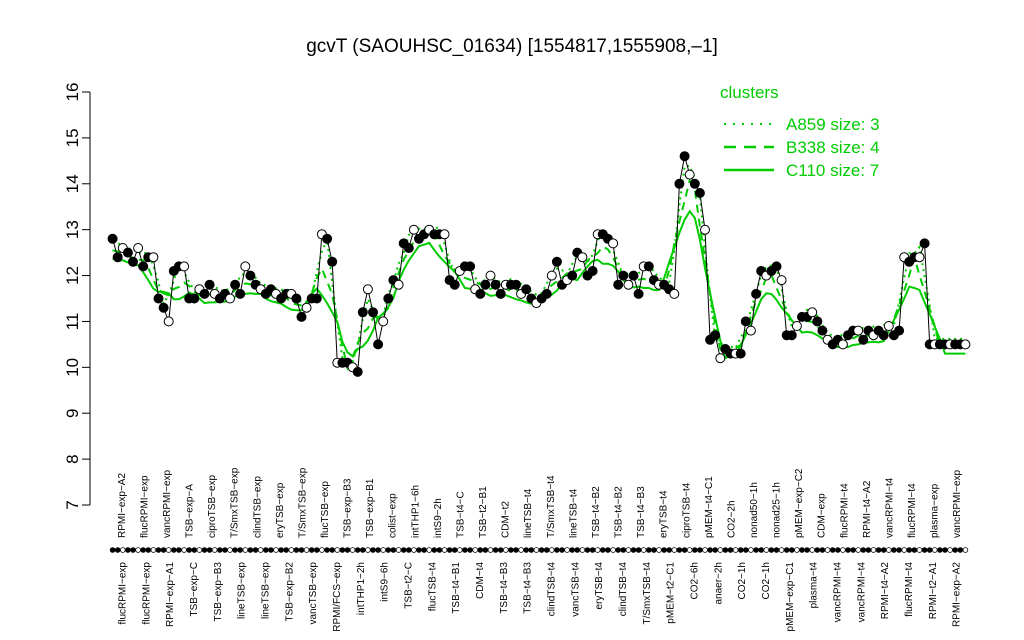 This screenshot has height=640, width=1024. What do you see at coordinates (909, 589) in the screenshot?
I see `x-tick-label-bottom: flucRPMI−t4` at bounding box center [909, 589].